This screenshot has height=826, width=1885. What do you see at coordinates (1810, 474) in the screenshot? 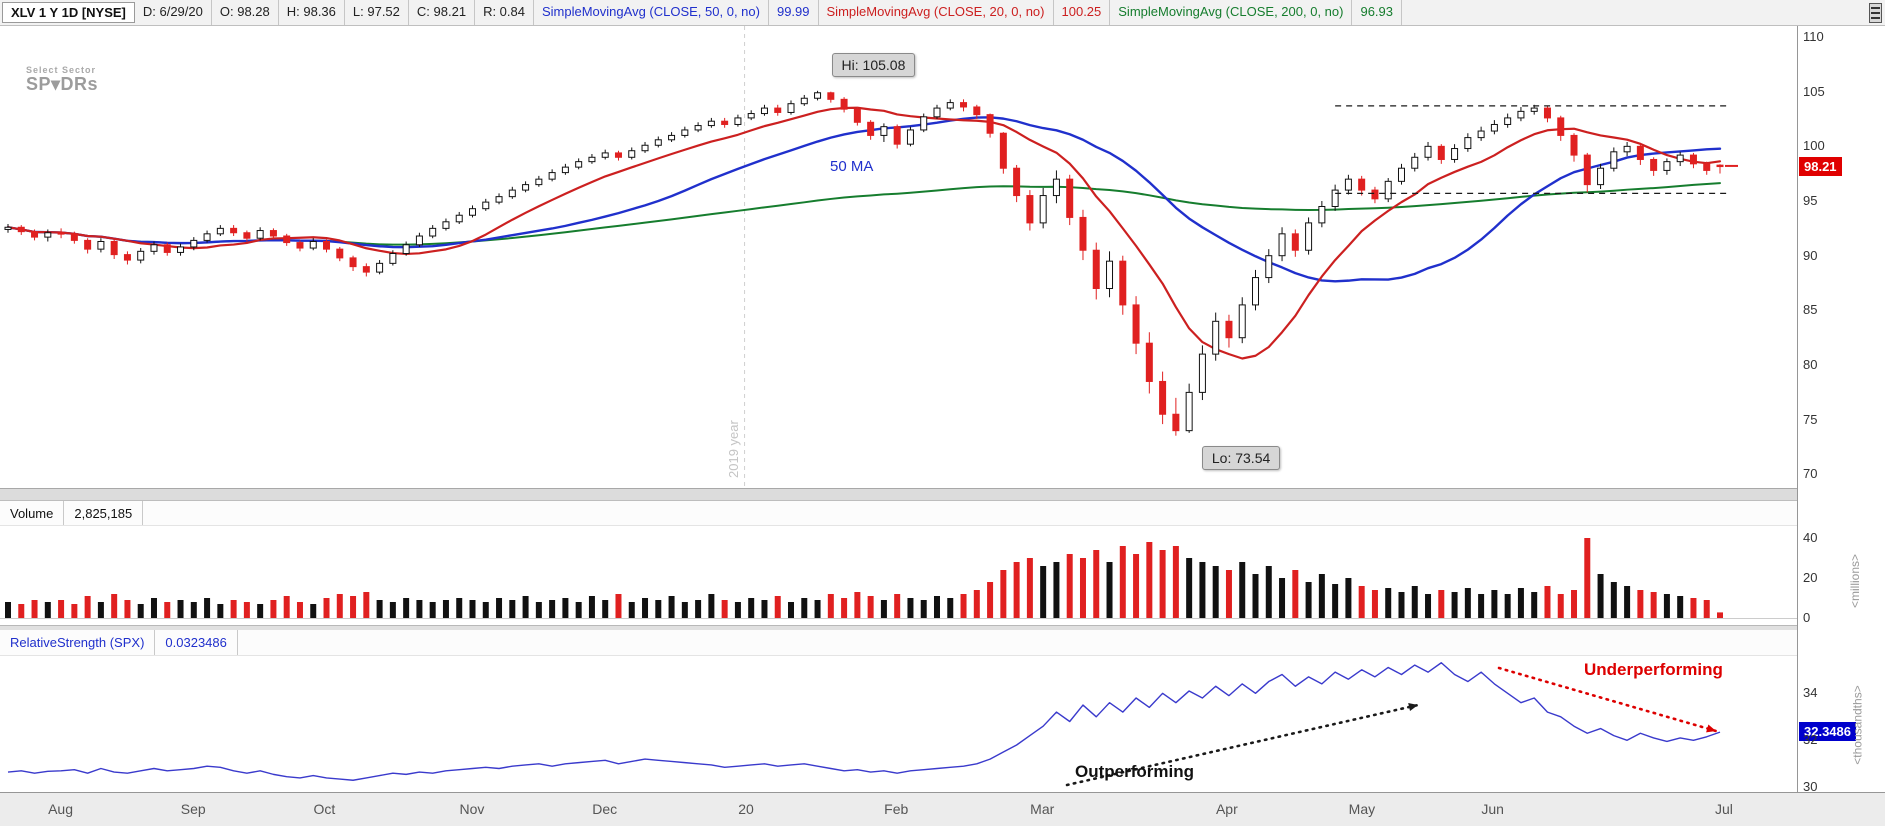
I see `price-tick-70: 70` at bounding box center [1810, 474].